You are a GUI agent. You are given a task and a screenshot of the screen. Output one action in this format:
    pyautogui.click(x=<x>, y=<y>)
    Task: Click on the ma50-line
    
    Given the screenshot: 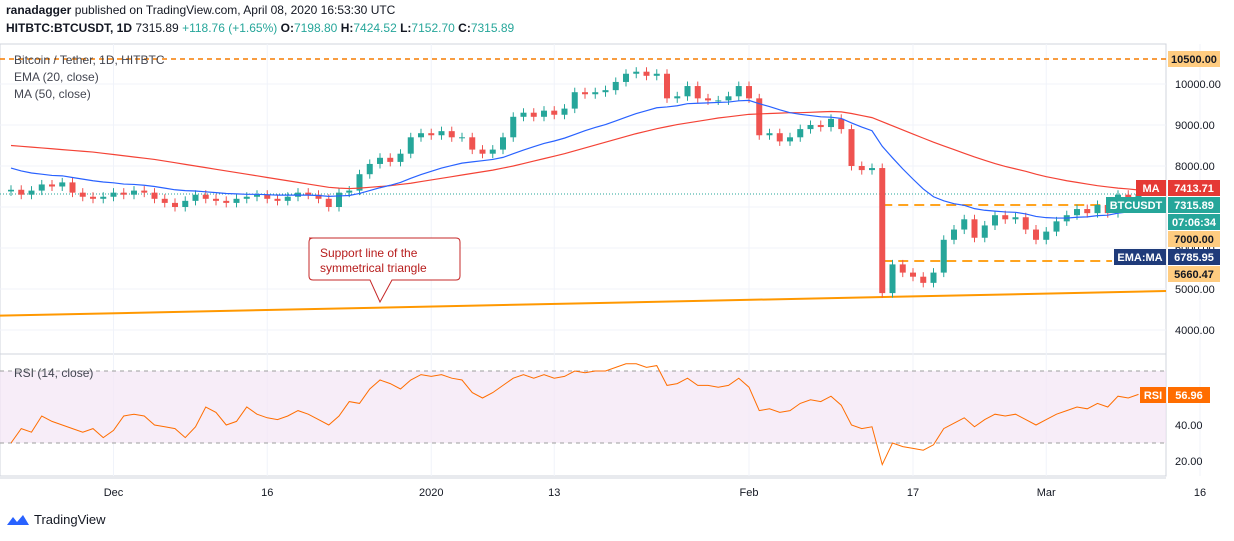 What is the action you would take?
    pyautogui.click(x=574, y=150)
    